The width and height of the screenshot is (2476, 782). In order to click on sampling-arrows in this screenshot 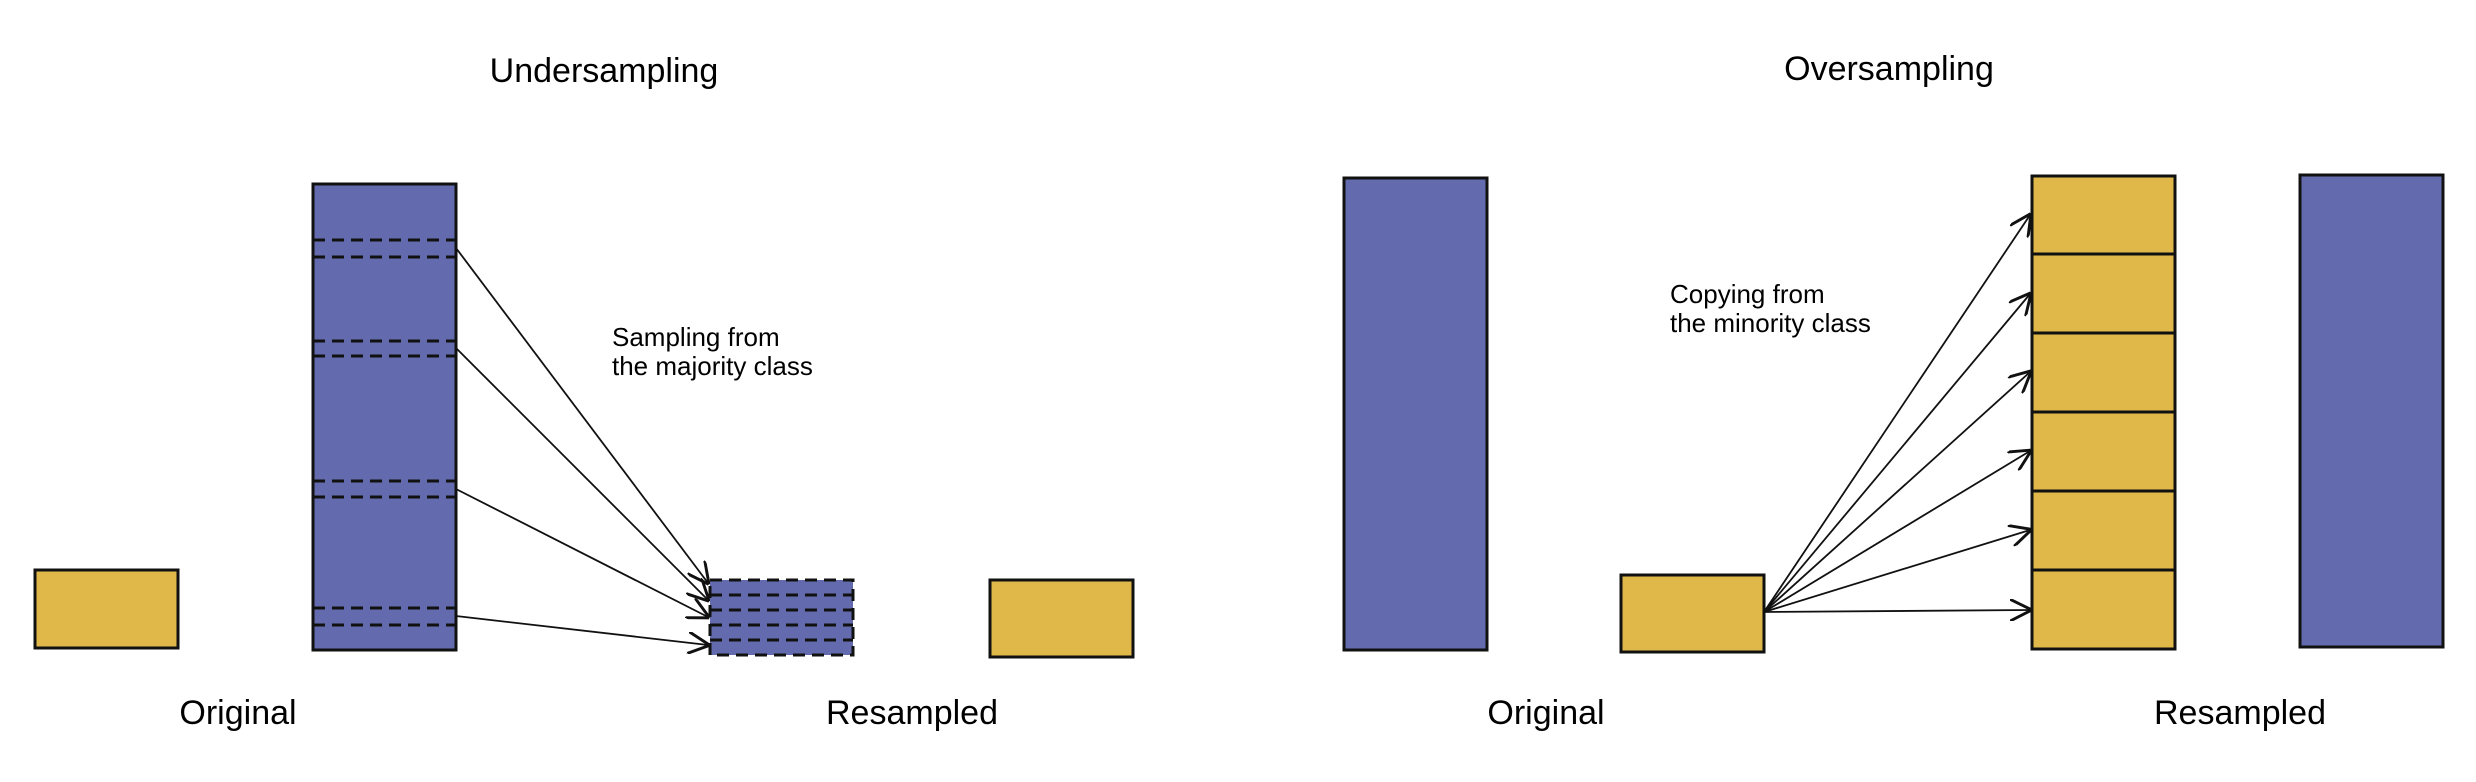, I will do `click(581, 446)`.